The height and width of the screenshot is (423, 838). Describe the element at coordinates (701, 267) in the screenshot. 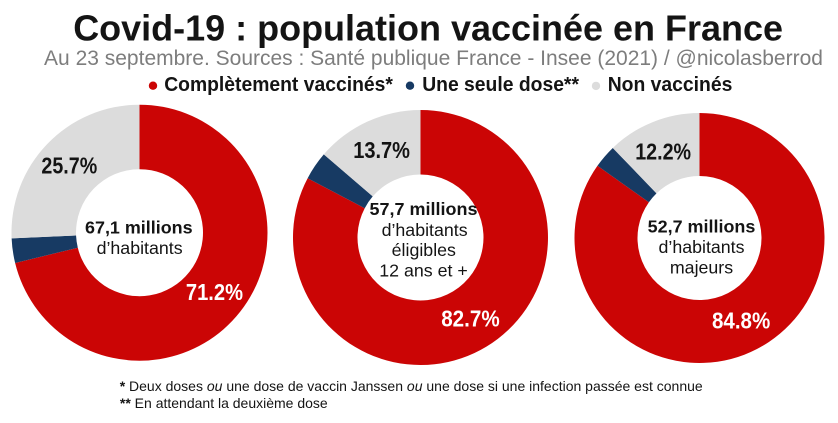

I see `svg-text: majeurs` at that location.